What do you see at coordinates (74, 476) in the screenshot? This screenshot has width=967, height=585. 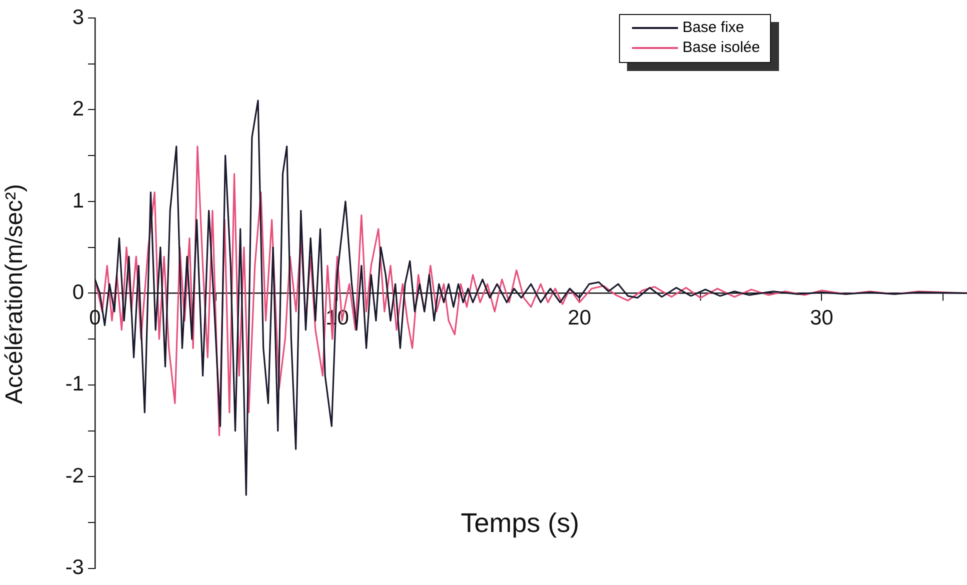 I see `y-tick-label: -2` at bounding box center [74, 476].